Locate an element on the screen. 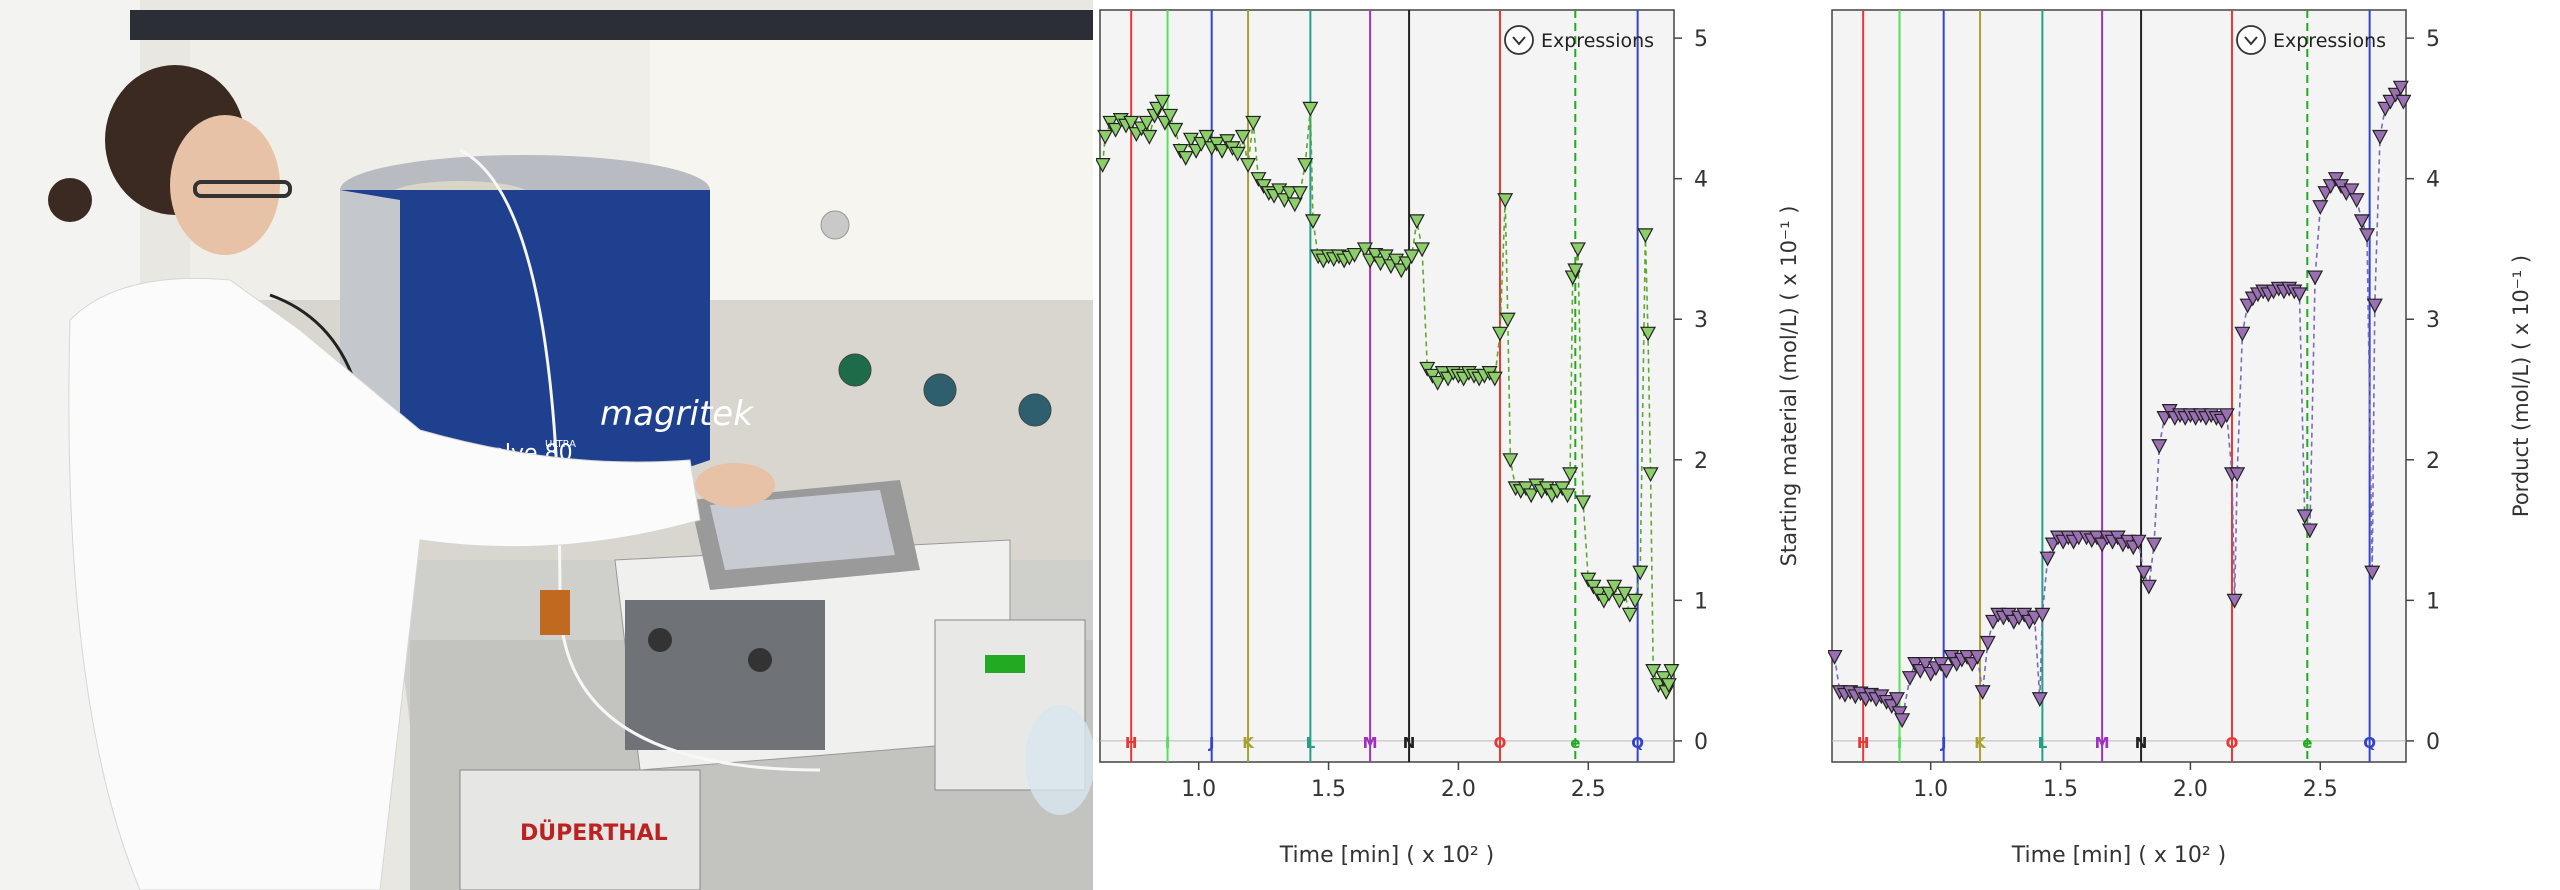 The image size is (2560, 890). x-tick-label: 2.0 is located at coordinates (1458, 789).